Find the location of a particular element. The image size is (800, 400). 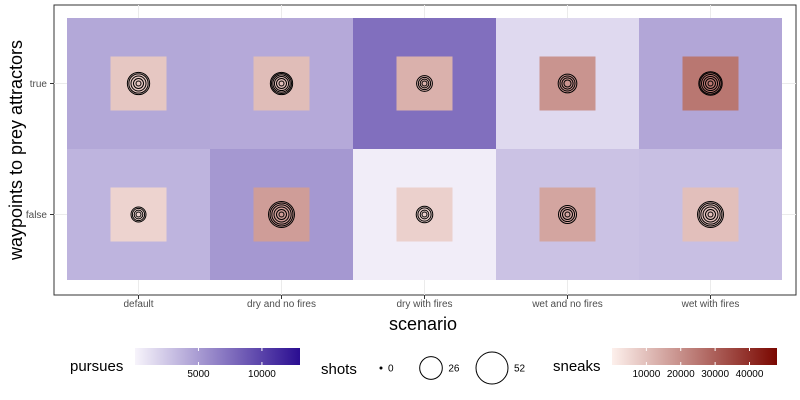

colorbar-tick-label: 5000 is located at coordinates (198, 374).